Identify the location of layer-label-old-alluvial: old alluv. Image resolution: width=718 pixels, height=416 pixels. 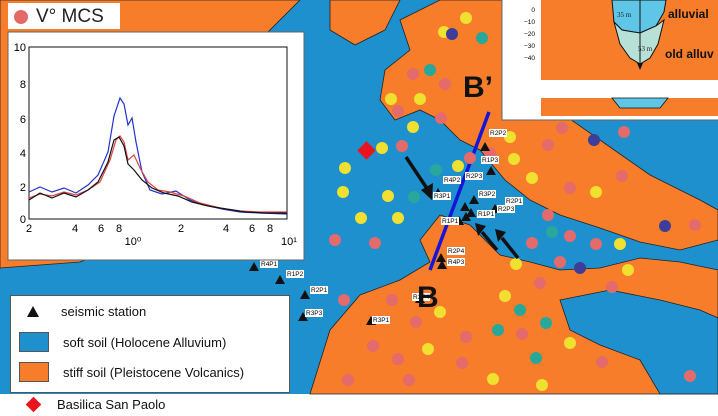
(689, 54).